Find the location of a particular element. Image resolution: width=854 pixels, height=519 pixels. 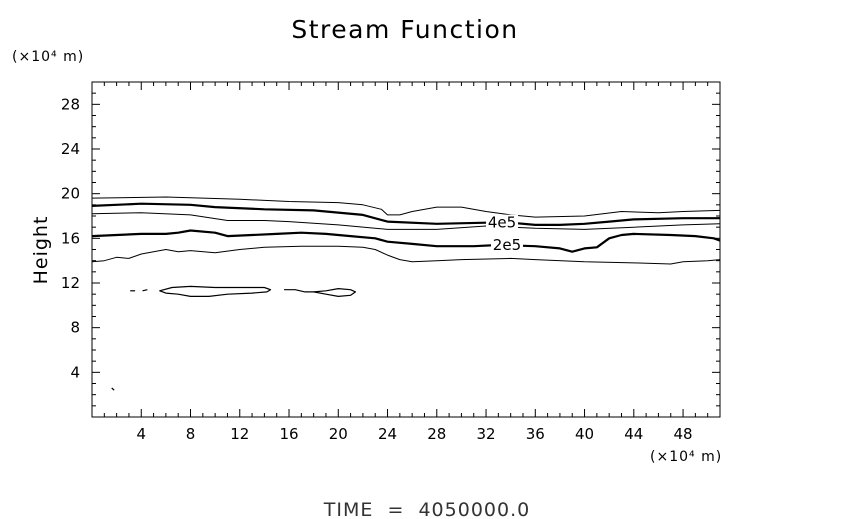

x-tick-label: 12 is located at coordinates (239, 434).